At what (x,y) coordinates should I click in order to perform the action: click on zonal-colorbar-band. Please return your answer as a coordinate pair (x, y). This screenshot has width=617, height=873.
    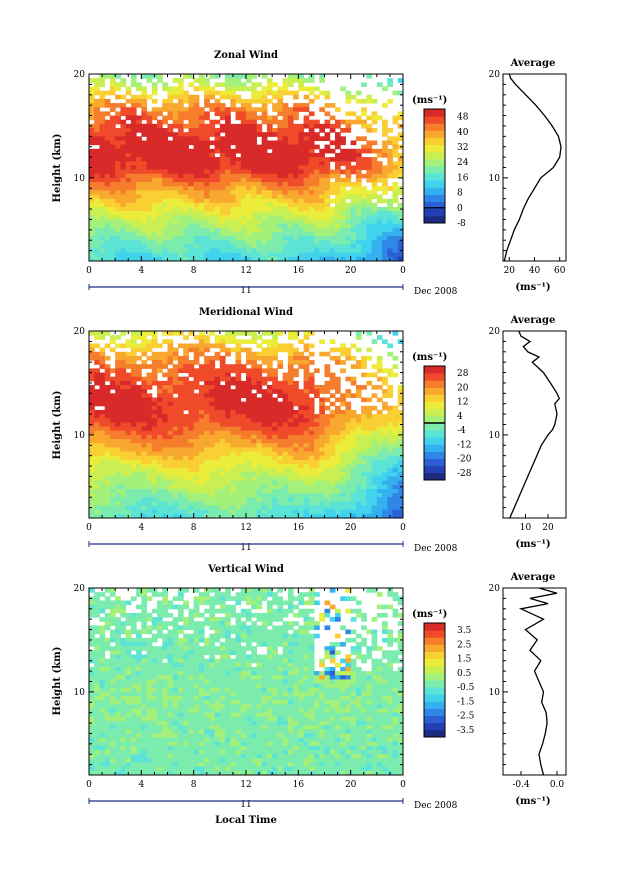
    Looking at the image, I should click on (434, 177).